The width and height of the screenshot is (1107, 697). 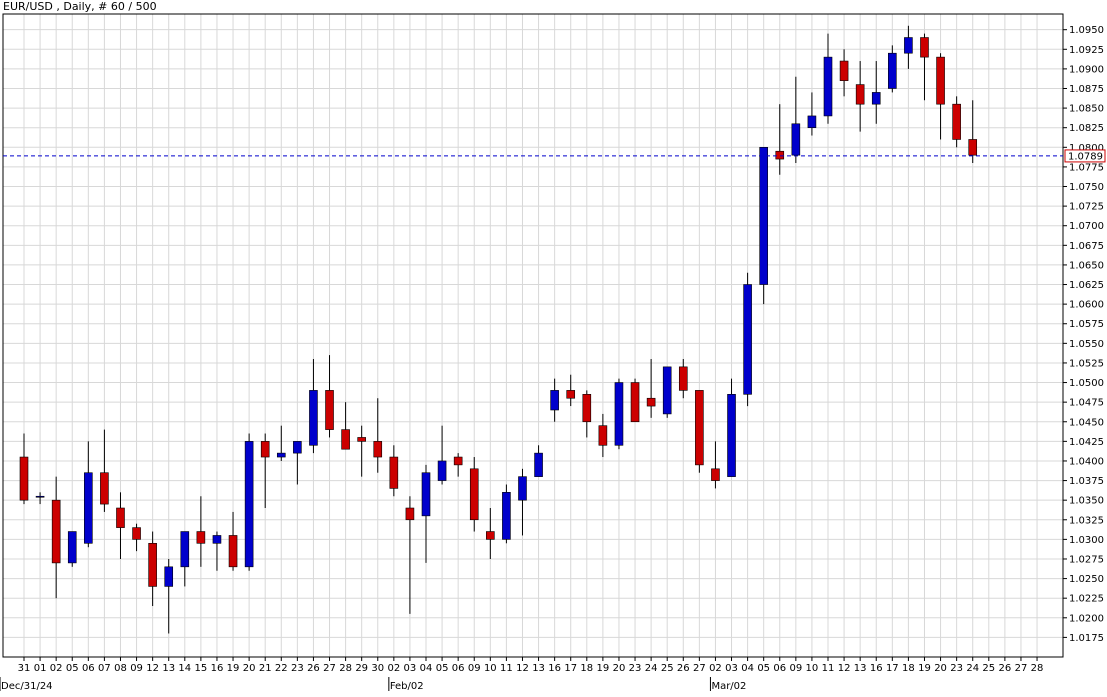 What do you see at coordinates (828, 668) in the screenshot?
I see `x-tick-label: 11` at bounding box center [828, 668].